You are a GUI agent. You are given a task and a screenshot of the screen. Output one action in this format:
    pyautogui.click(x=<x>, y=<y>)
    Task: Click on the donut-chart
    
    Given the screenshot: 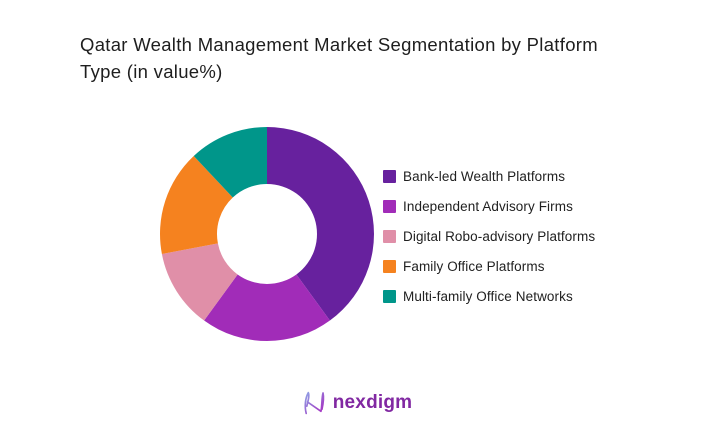 What is the action you would take?
    pyautogui.click(x=267, y=234)
    